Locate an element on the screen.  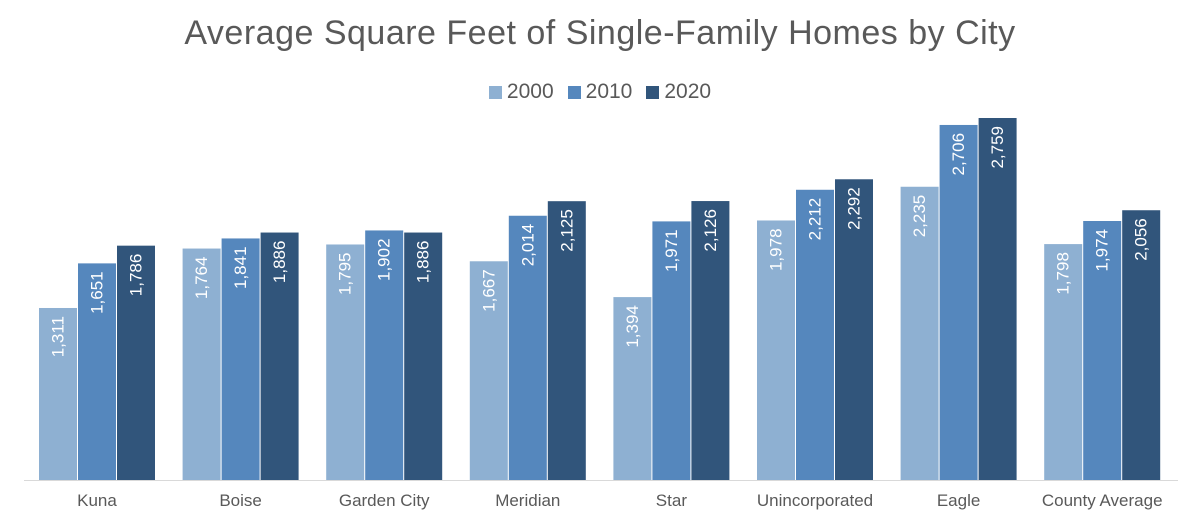
bar-garden-city-2010 is located at coordinates (384, 355).